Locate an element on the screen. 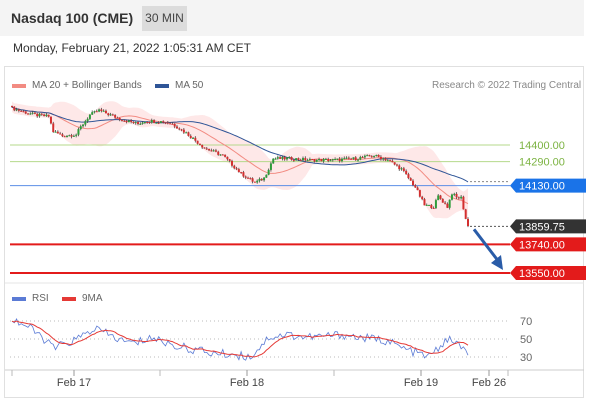 The height and width of the screenshot is (400, 590). ma50-swatch is located at coordinates (162, 85).